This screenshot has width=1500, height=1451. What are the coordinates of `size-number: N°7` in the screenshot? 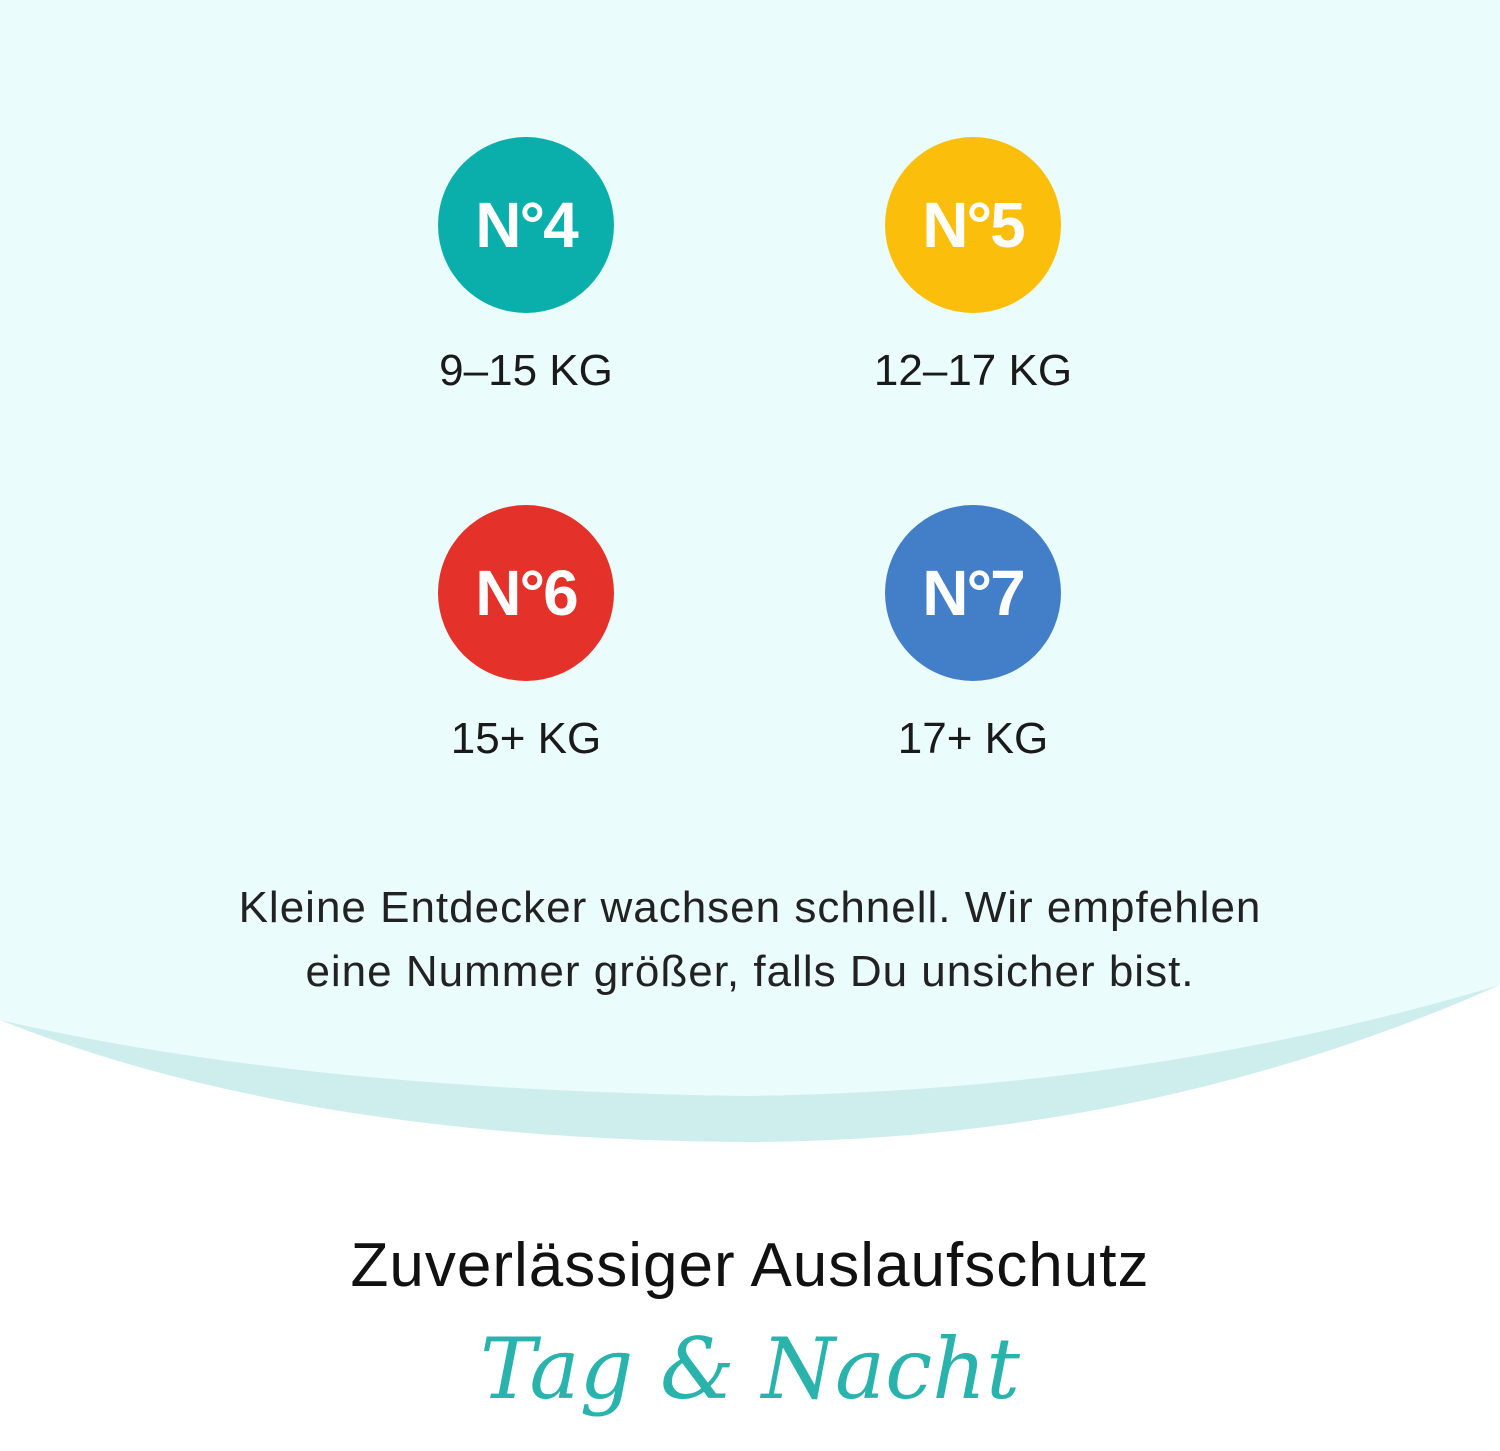 It's located at (973, 593).